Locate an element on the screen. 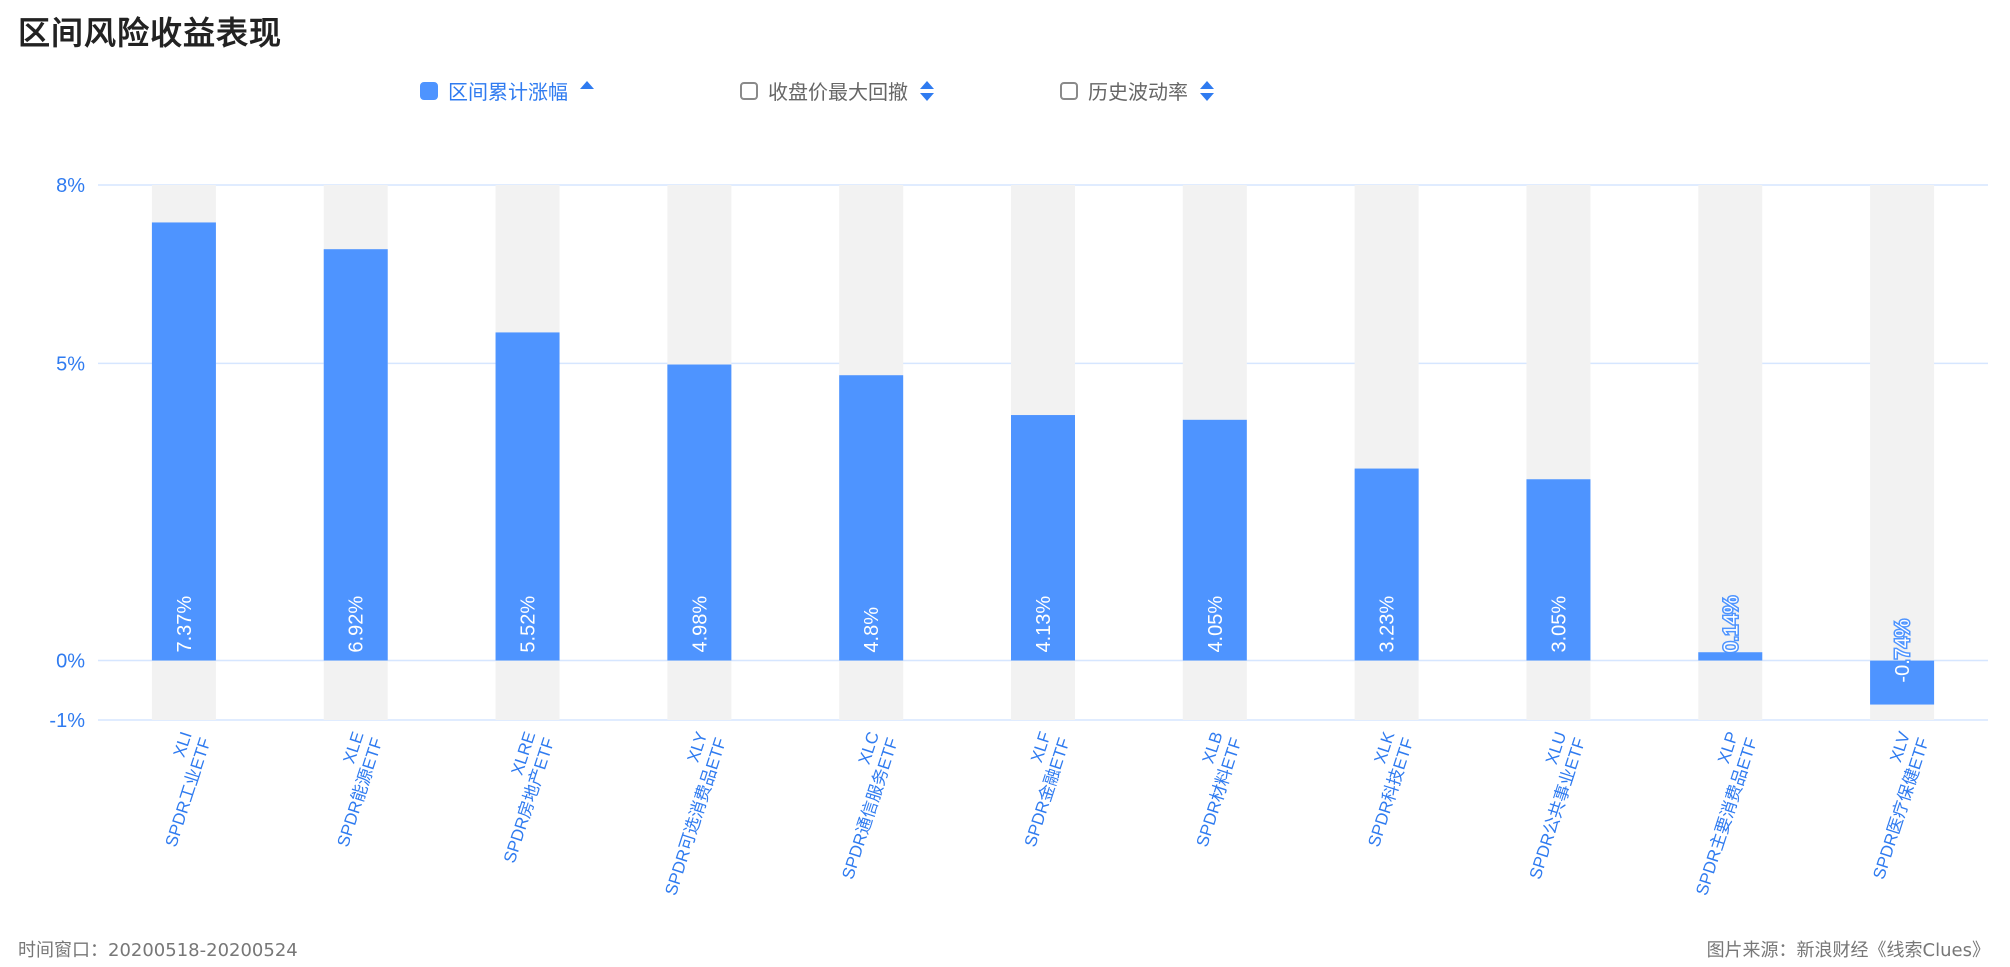 The width and height of the screenshot is (2010, 967). data-label: 5.52% is located at coordinates (529, 624).